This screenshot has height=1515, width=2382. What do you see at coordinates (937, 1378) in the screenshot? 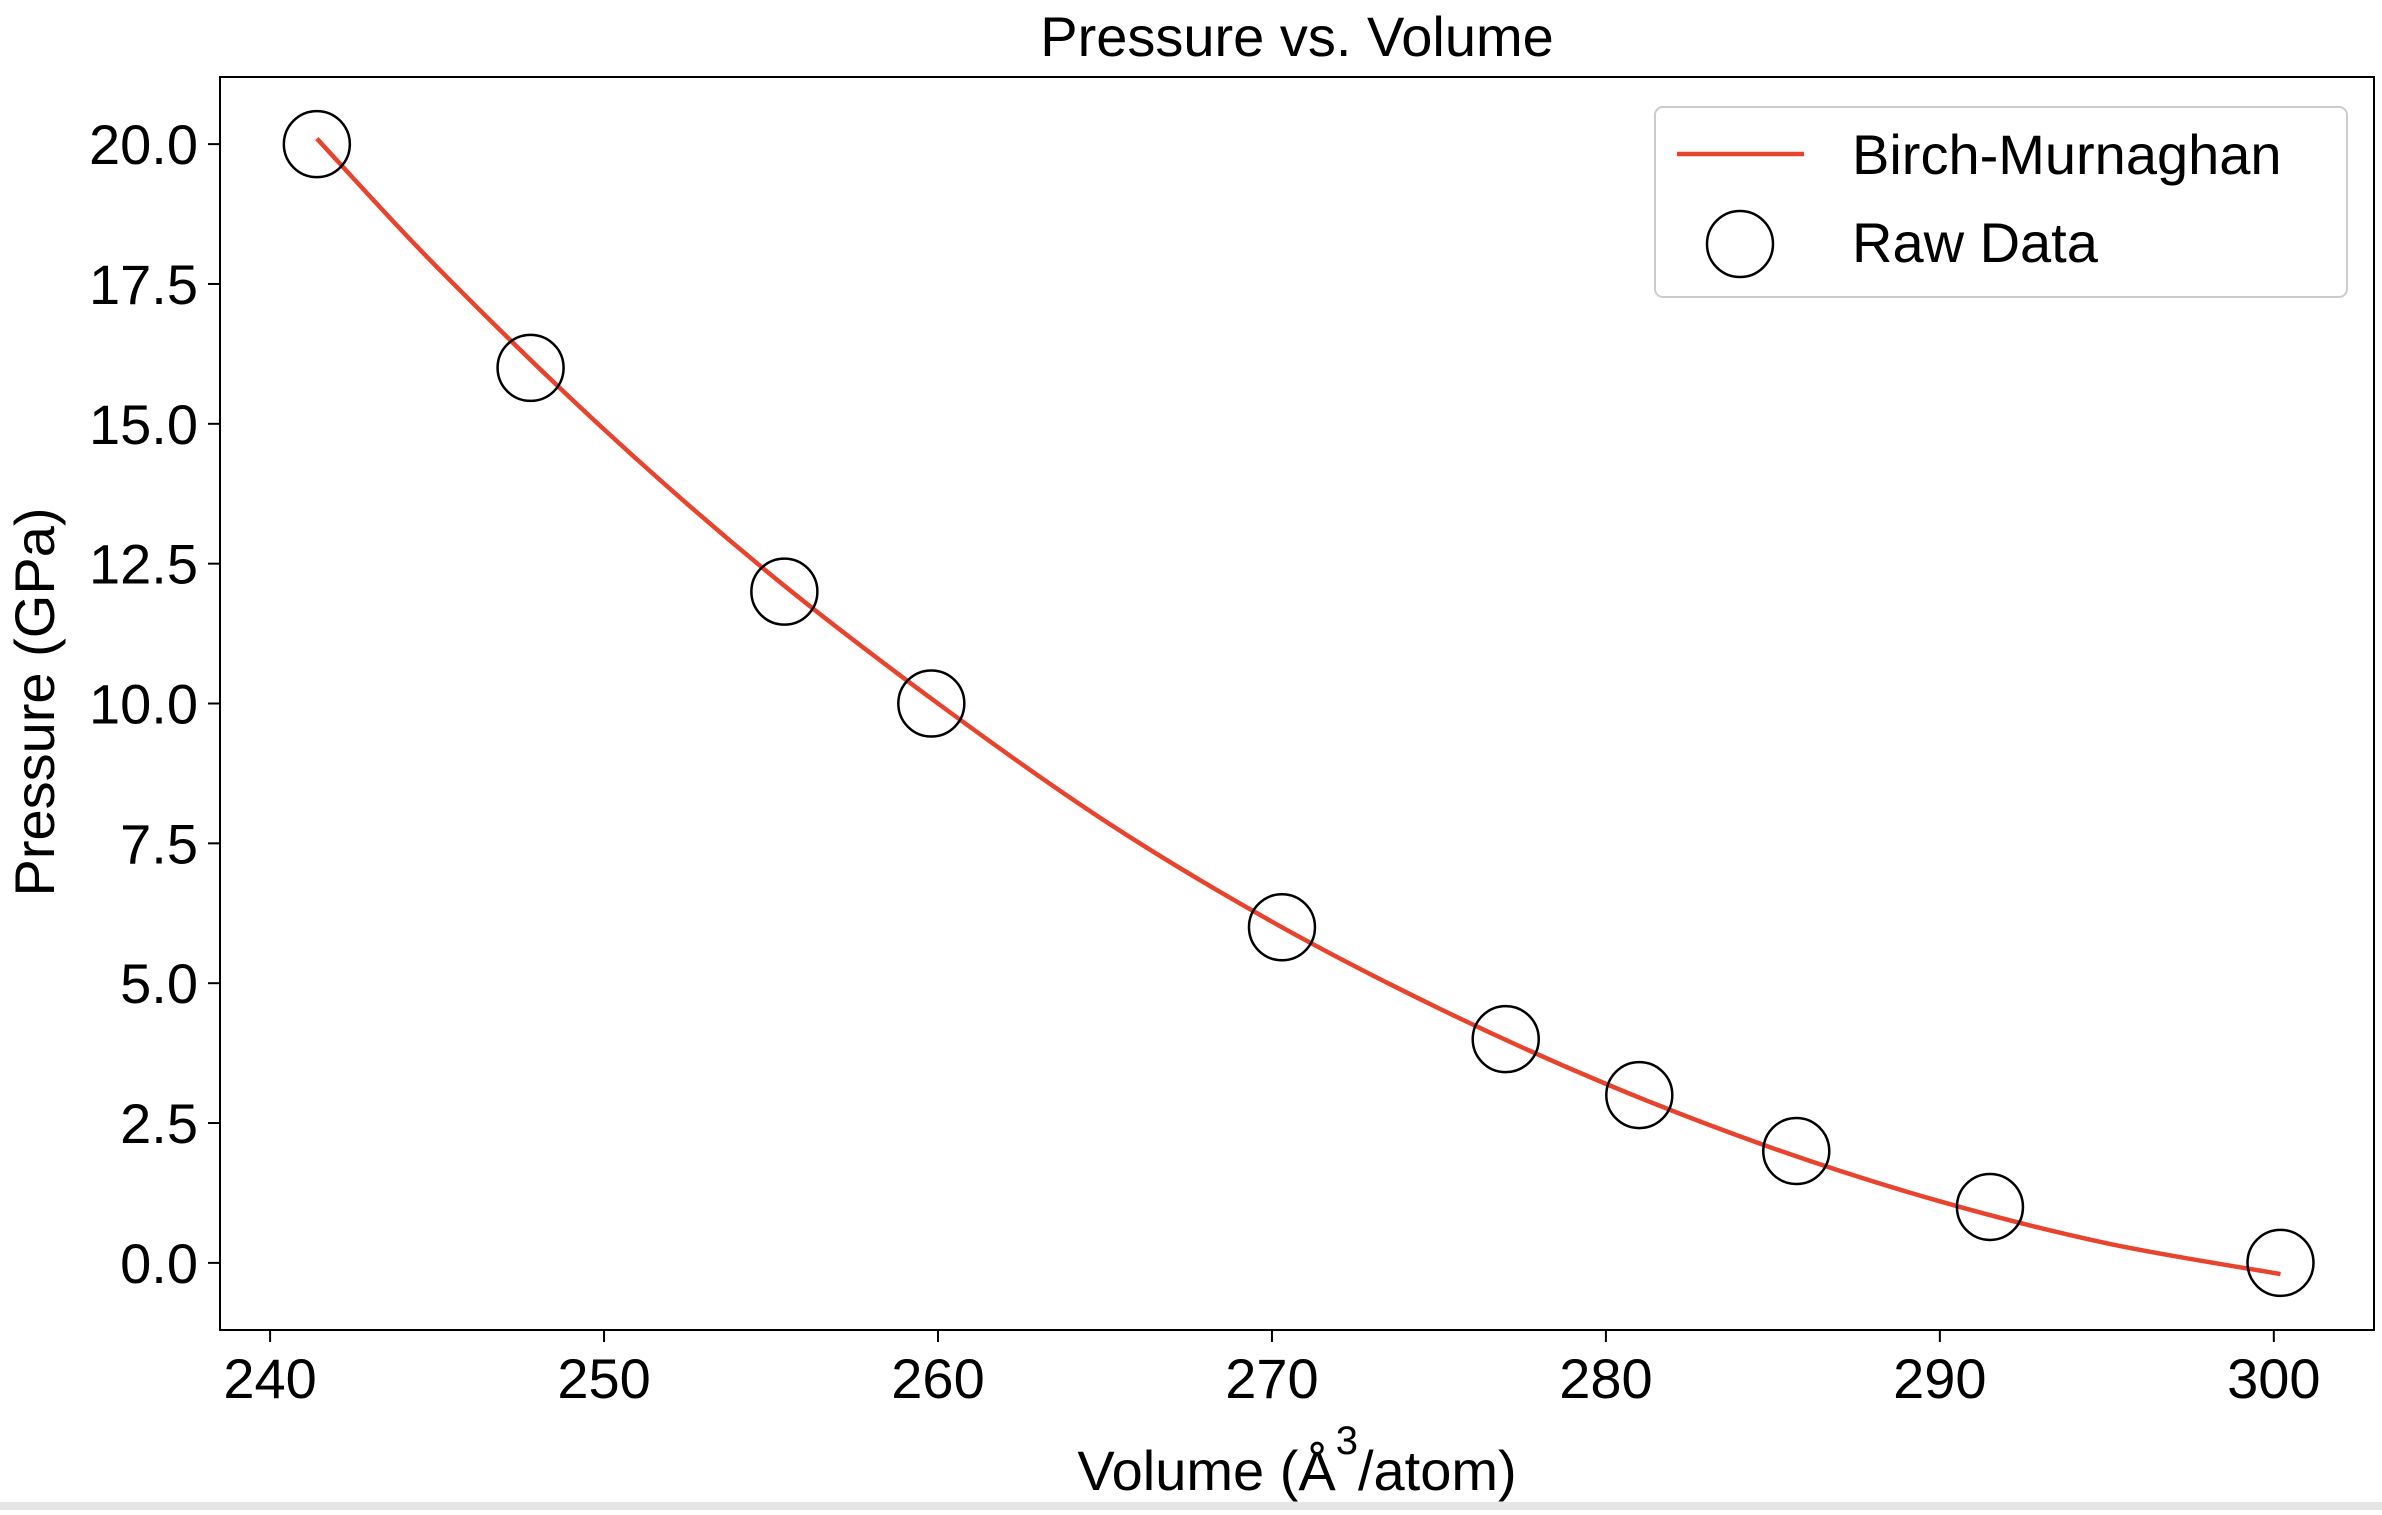
I see `x-tick-label: 260` at bounding box center [937, 1378].